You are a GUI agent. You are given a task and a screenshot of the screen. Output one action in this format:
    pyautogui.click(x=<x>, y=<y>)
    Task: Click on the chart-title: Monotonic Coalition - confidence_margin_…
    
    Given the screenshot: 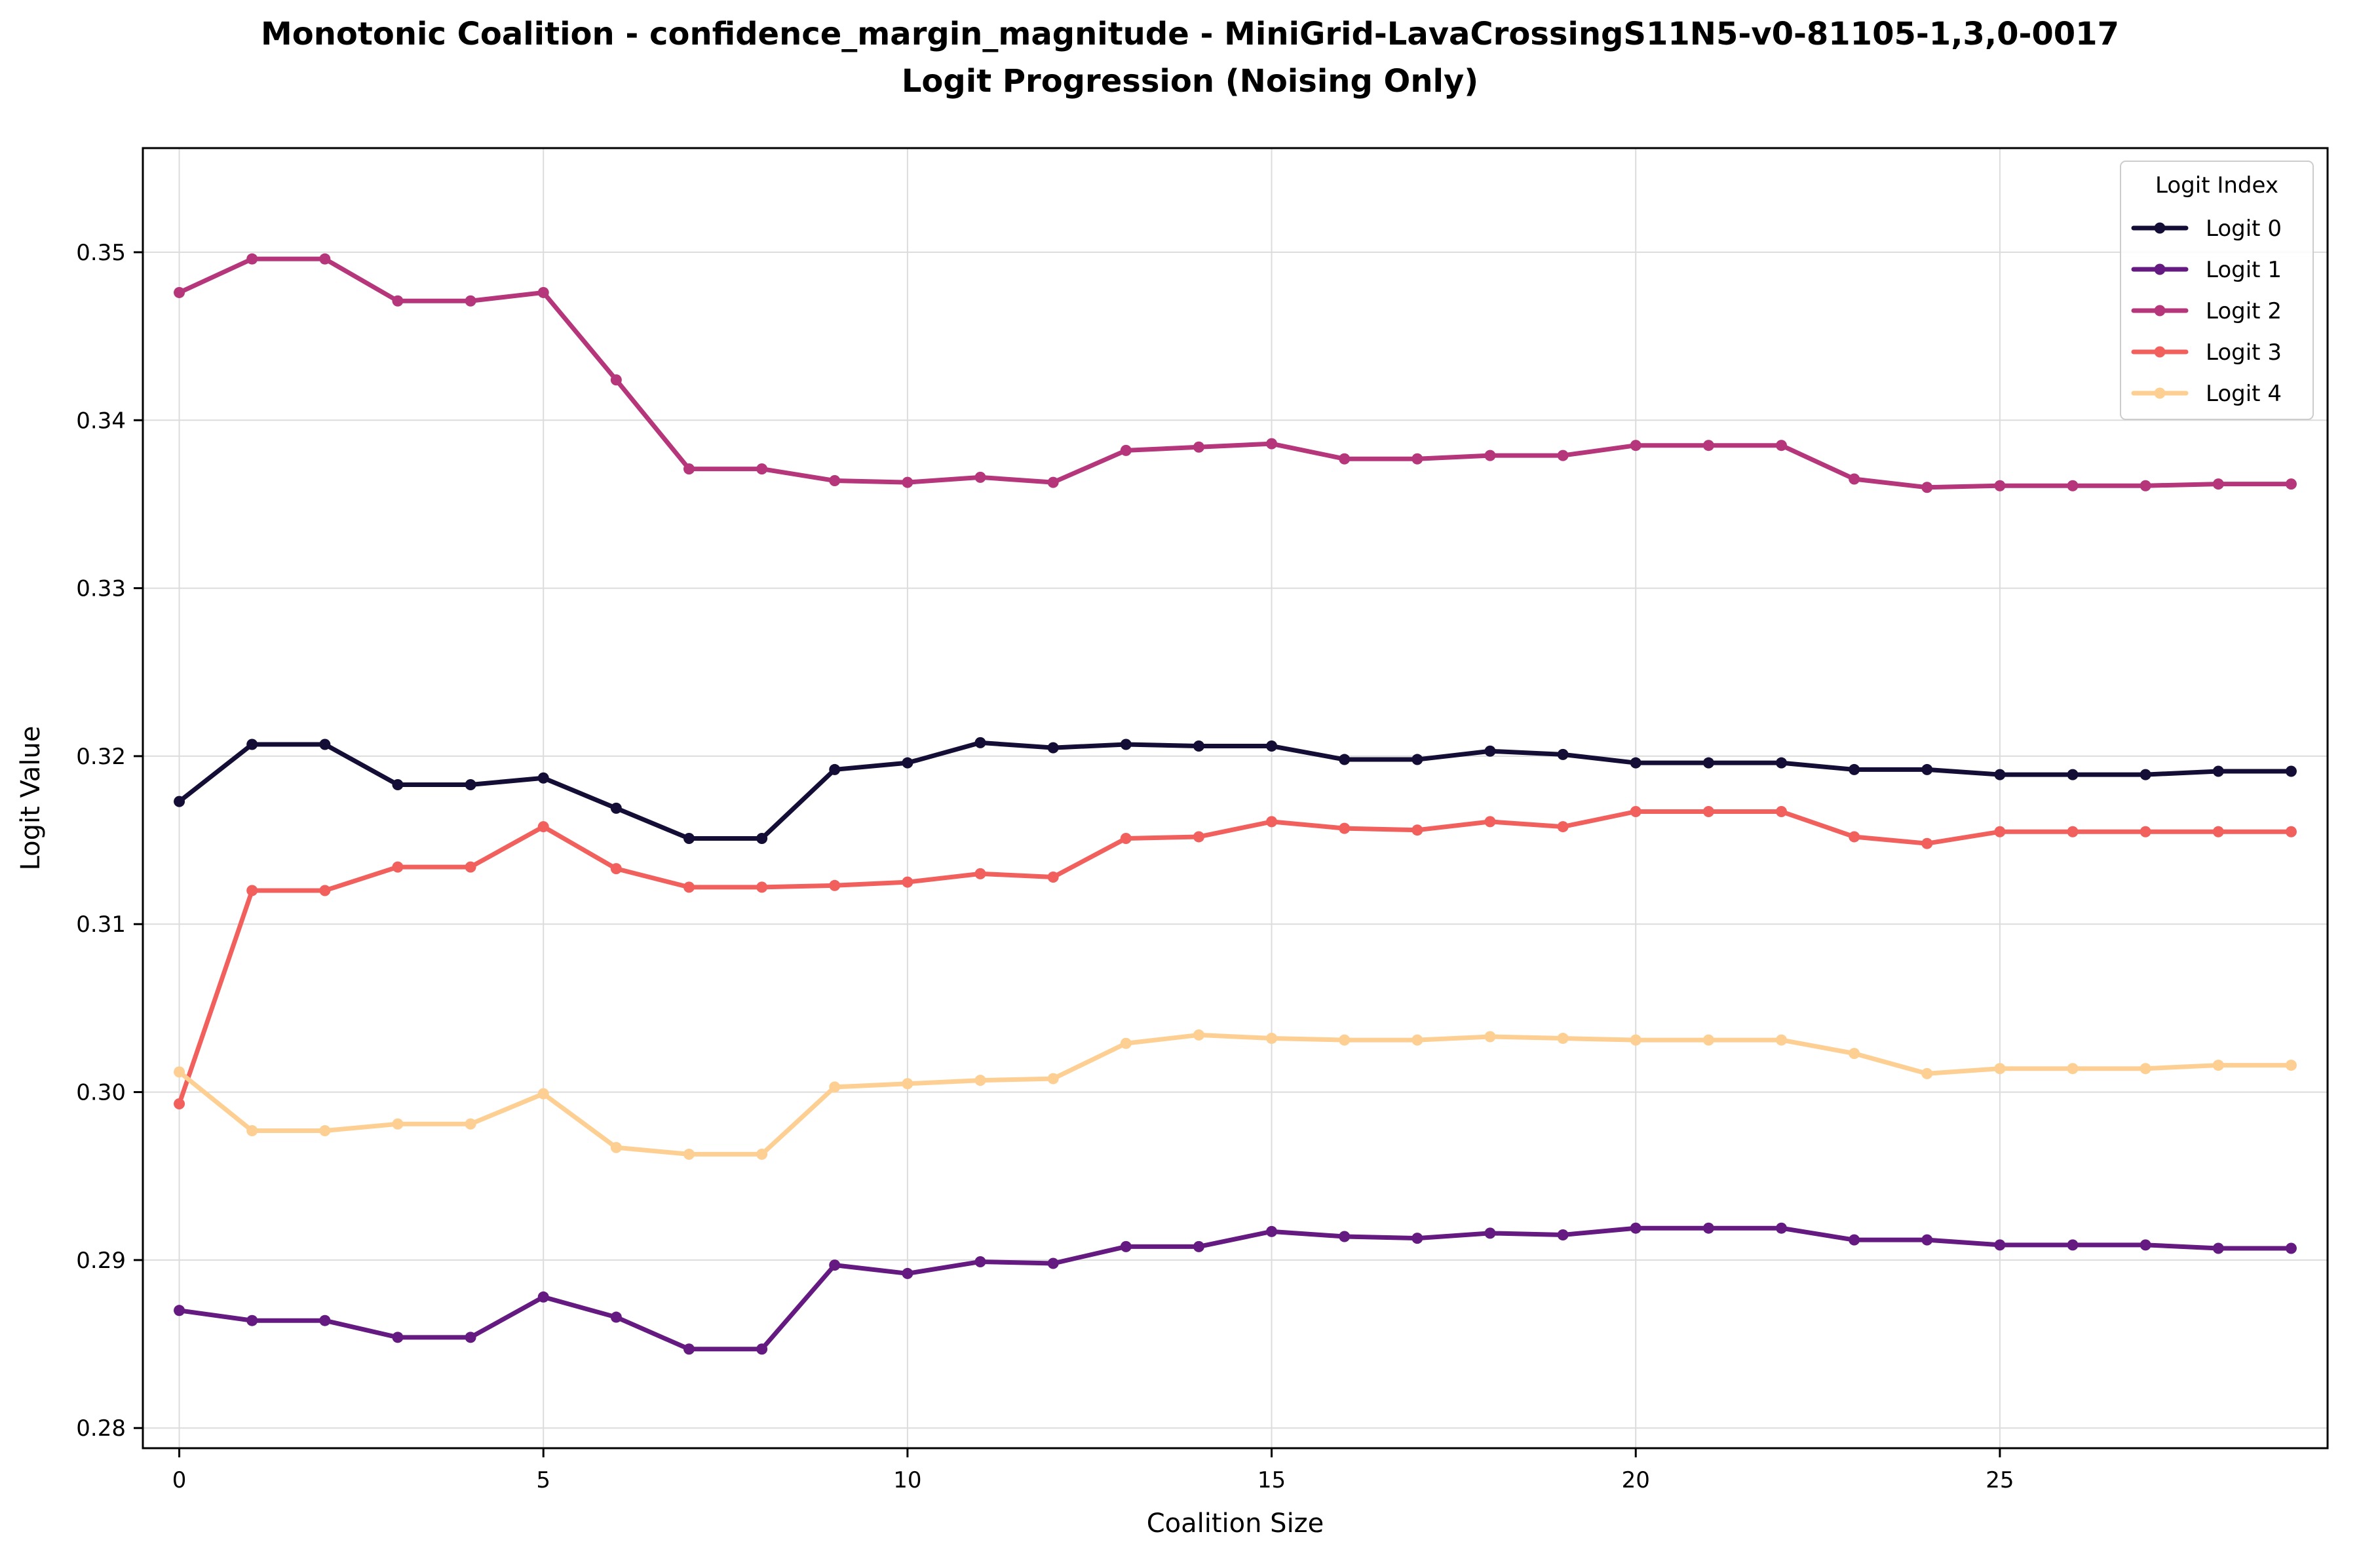 What is the action you would take?
    pyautogui.click(x=1190, y=34)
    